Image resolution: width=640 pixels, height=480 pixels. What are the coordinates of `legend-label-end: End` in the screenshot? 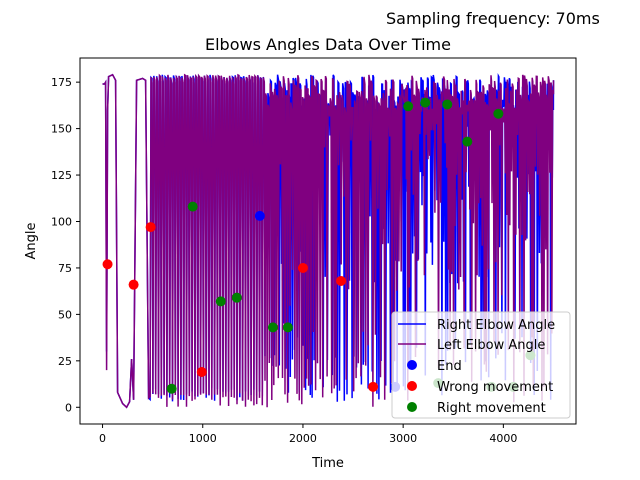 It's located at (449, 366).